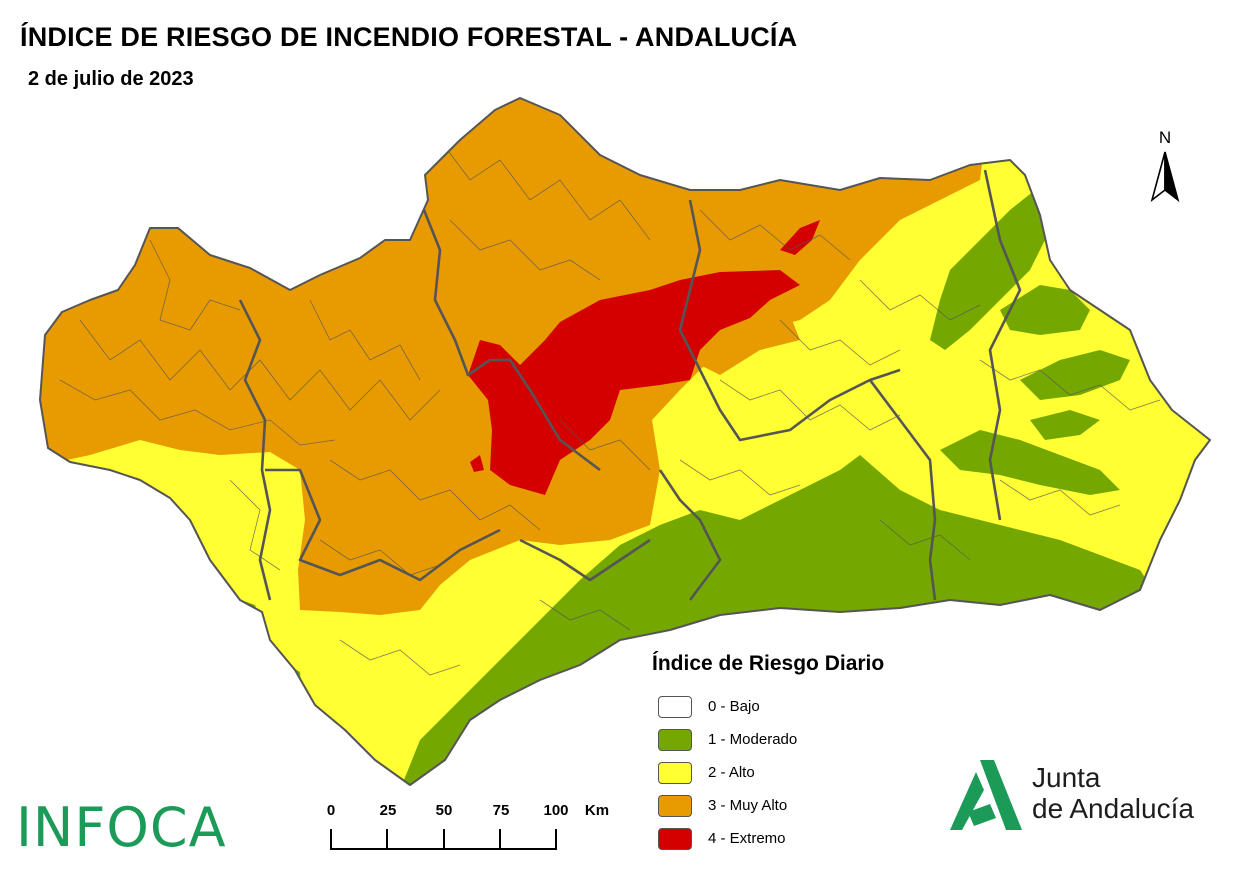 Image resolution: width=1240 pixels, height=875 pixels. I want to click on junta-line2: de Andalucía, so click(1113, 808).